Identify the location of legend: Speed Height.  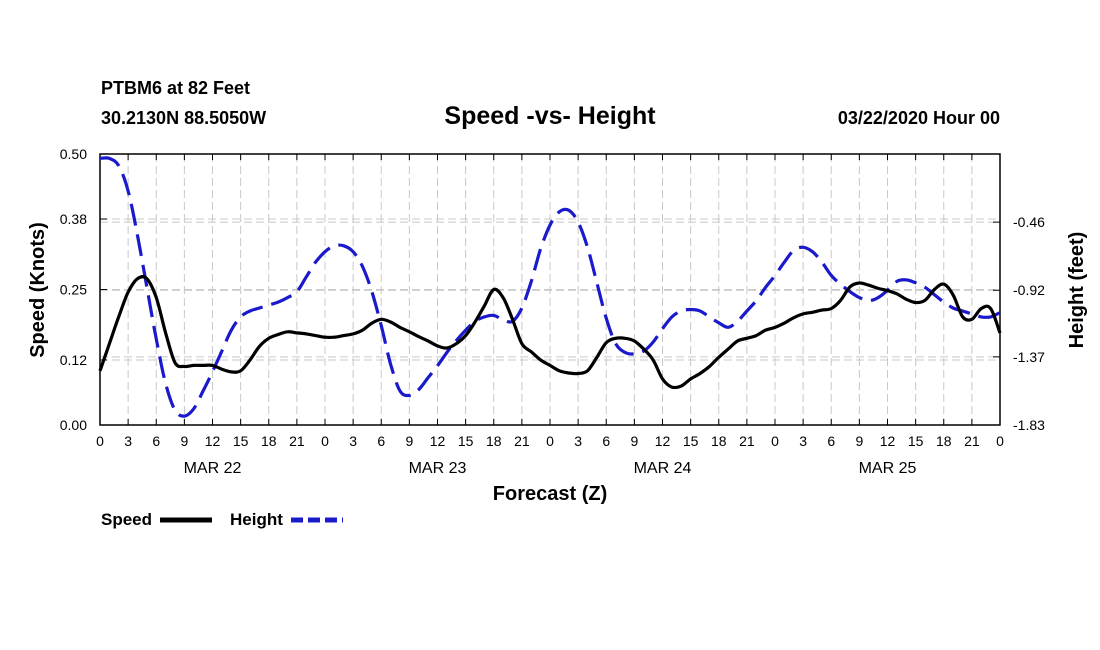
(222, 519).